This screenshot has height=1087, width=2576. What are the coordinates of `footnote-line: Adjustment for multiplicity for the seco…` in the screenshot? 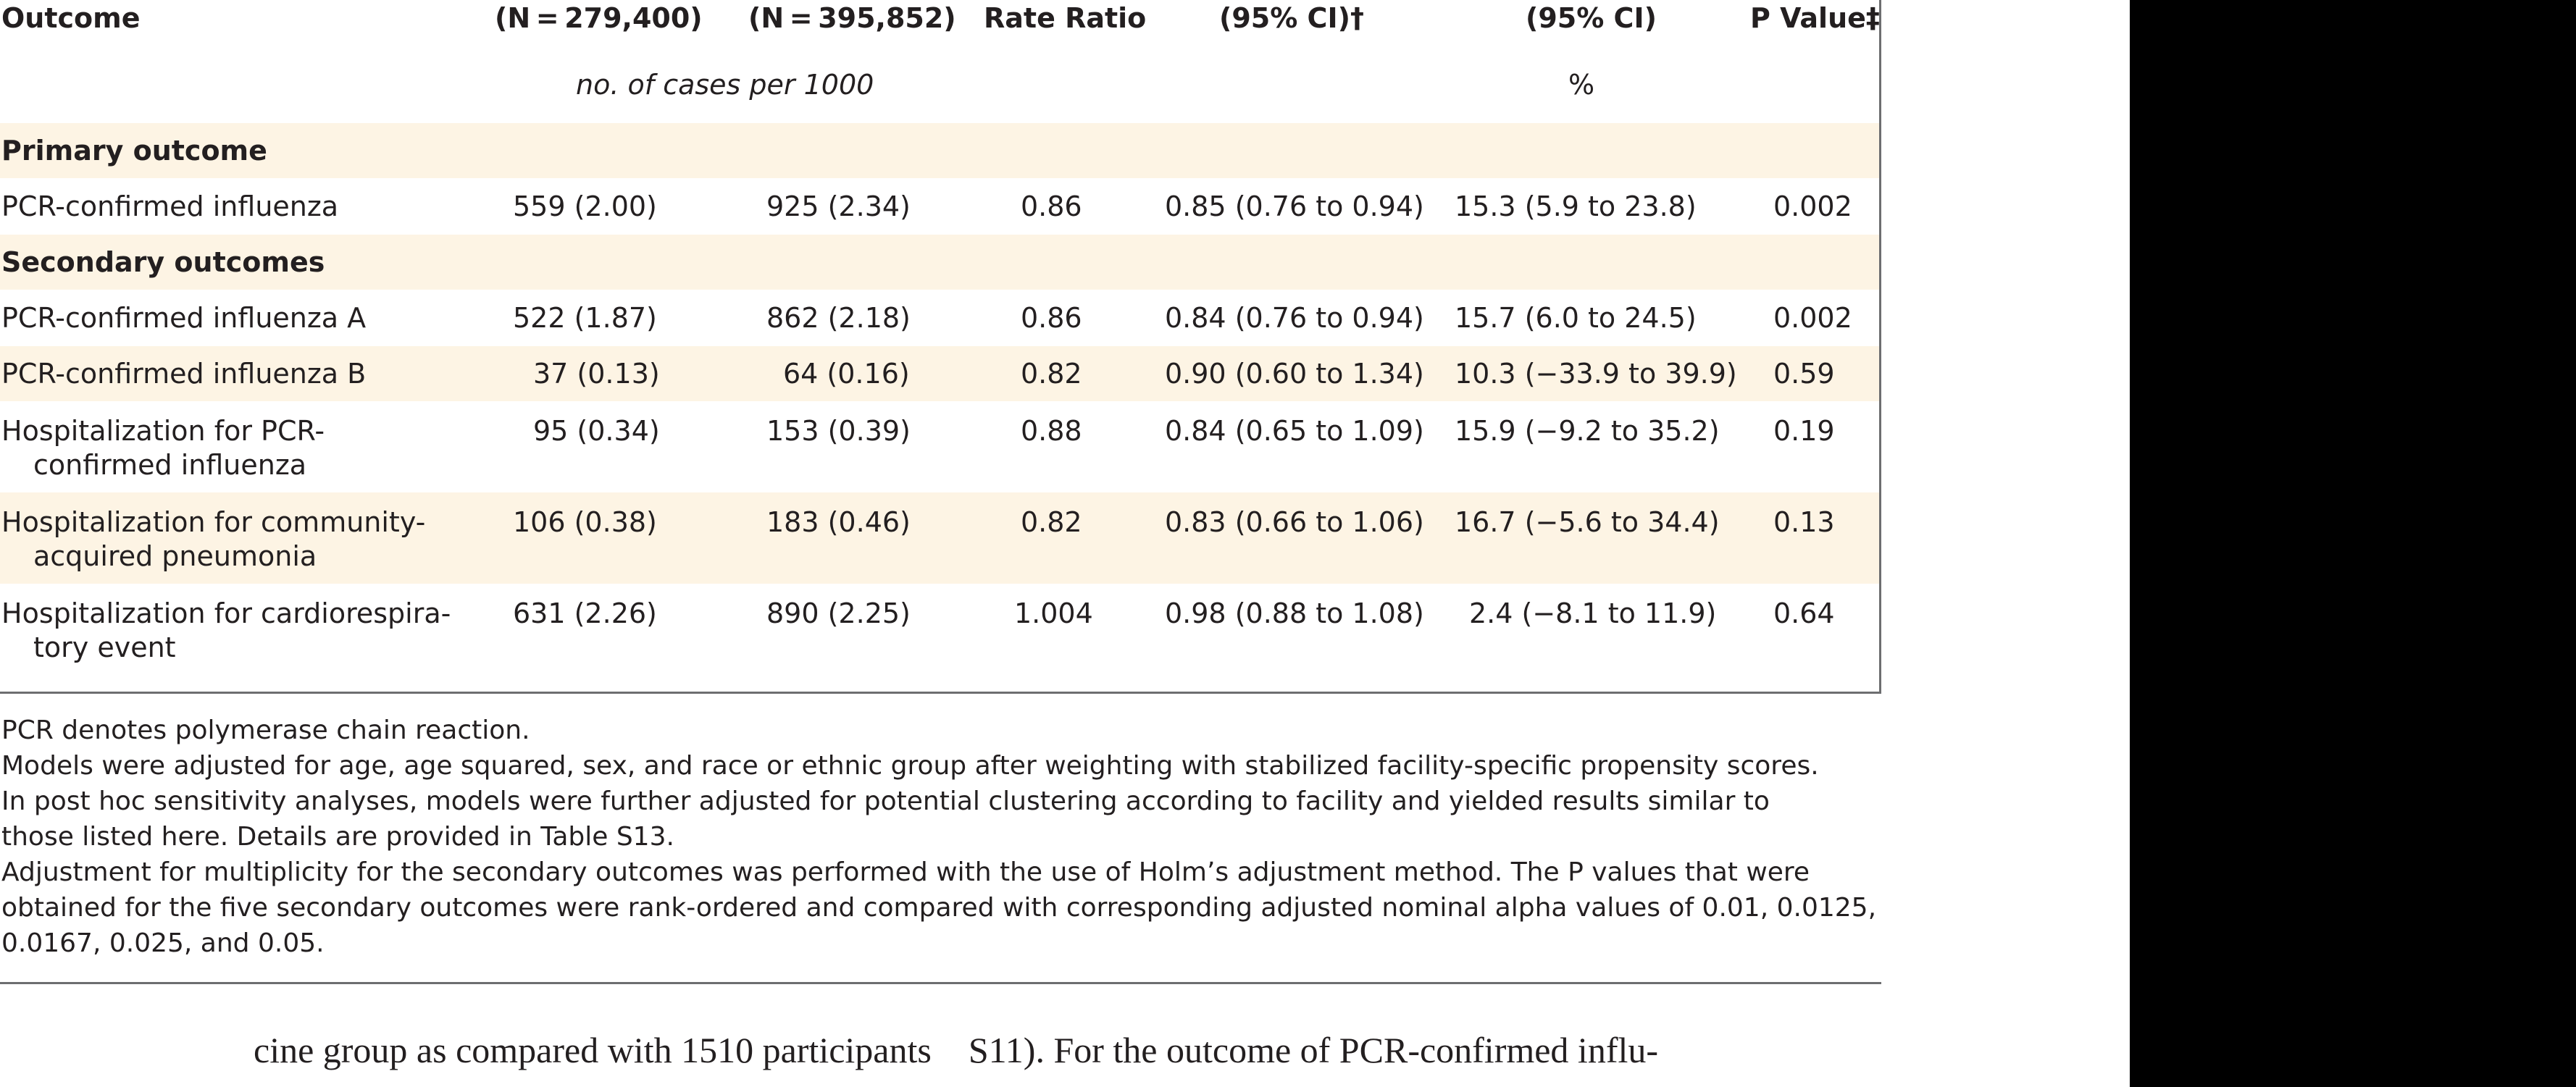 It's located at (905, 872).